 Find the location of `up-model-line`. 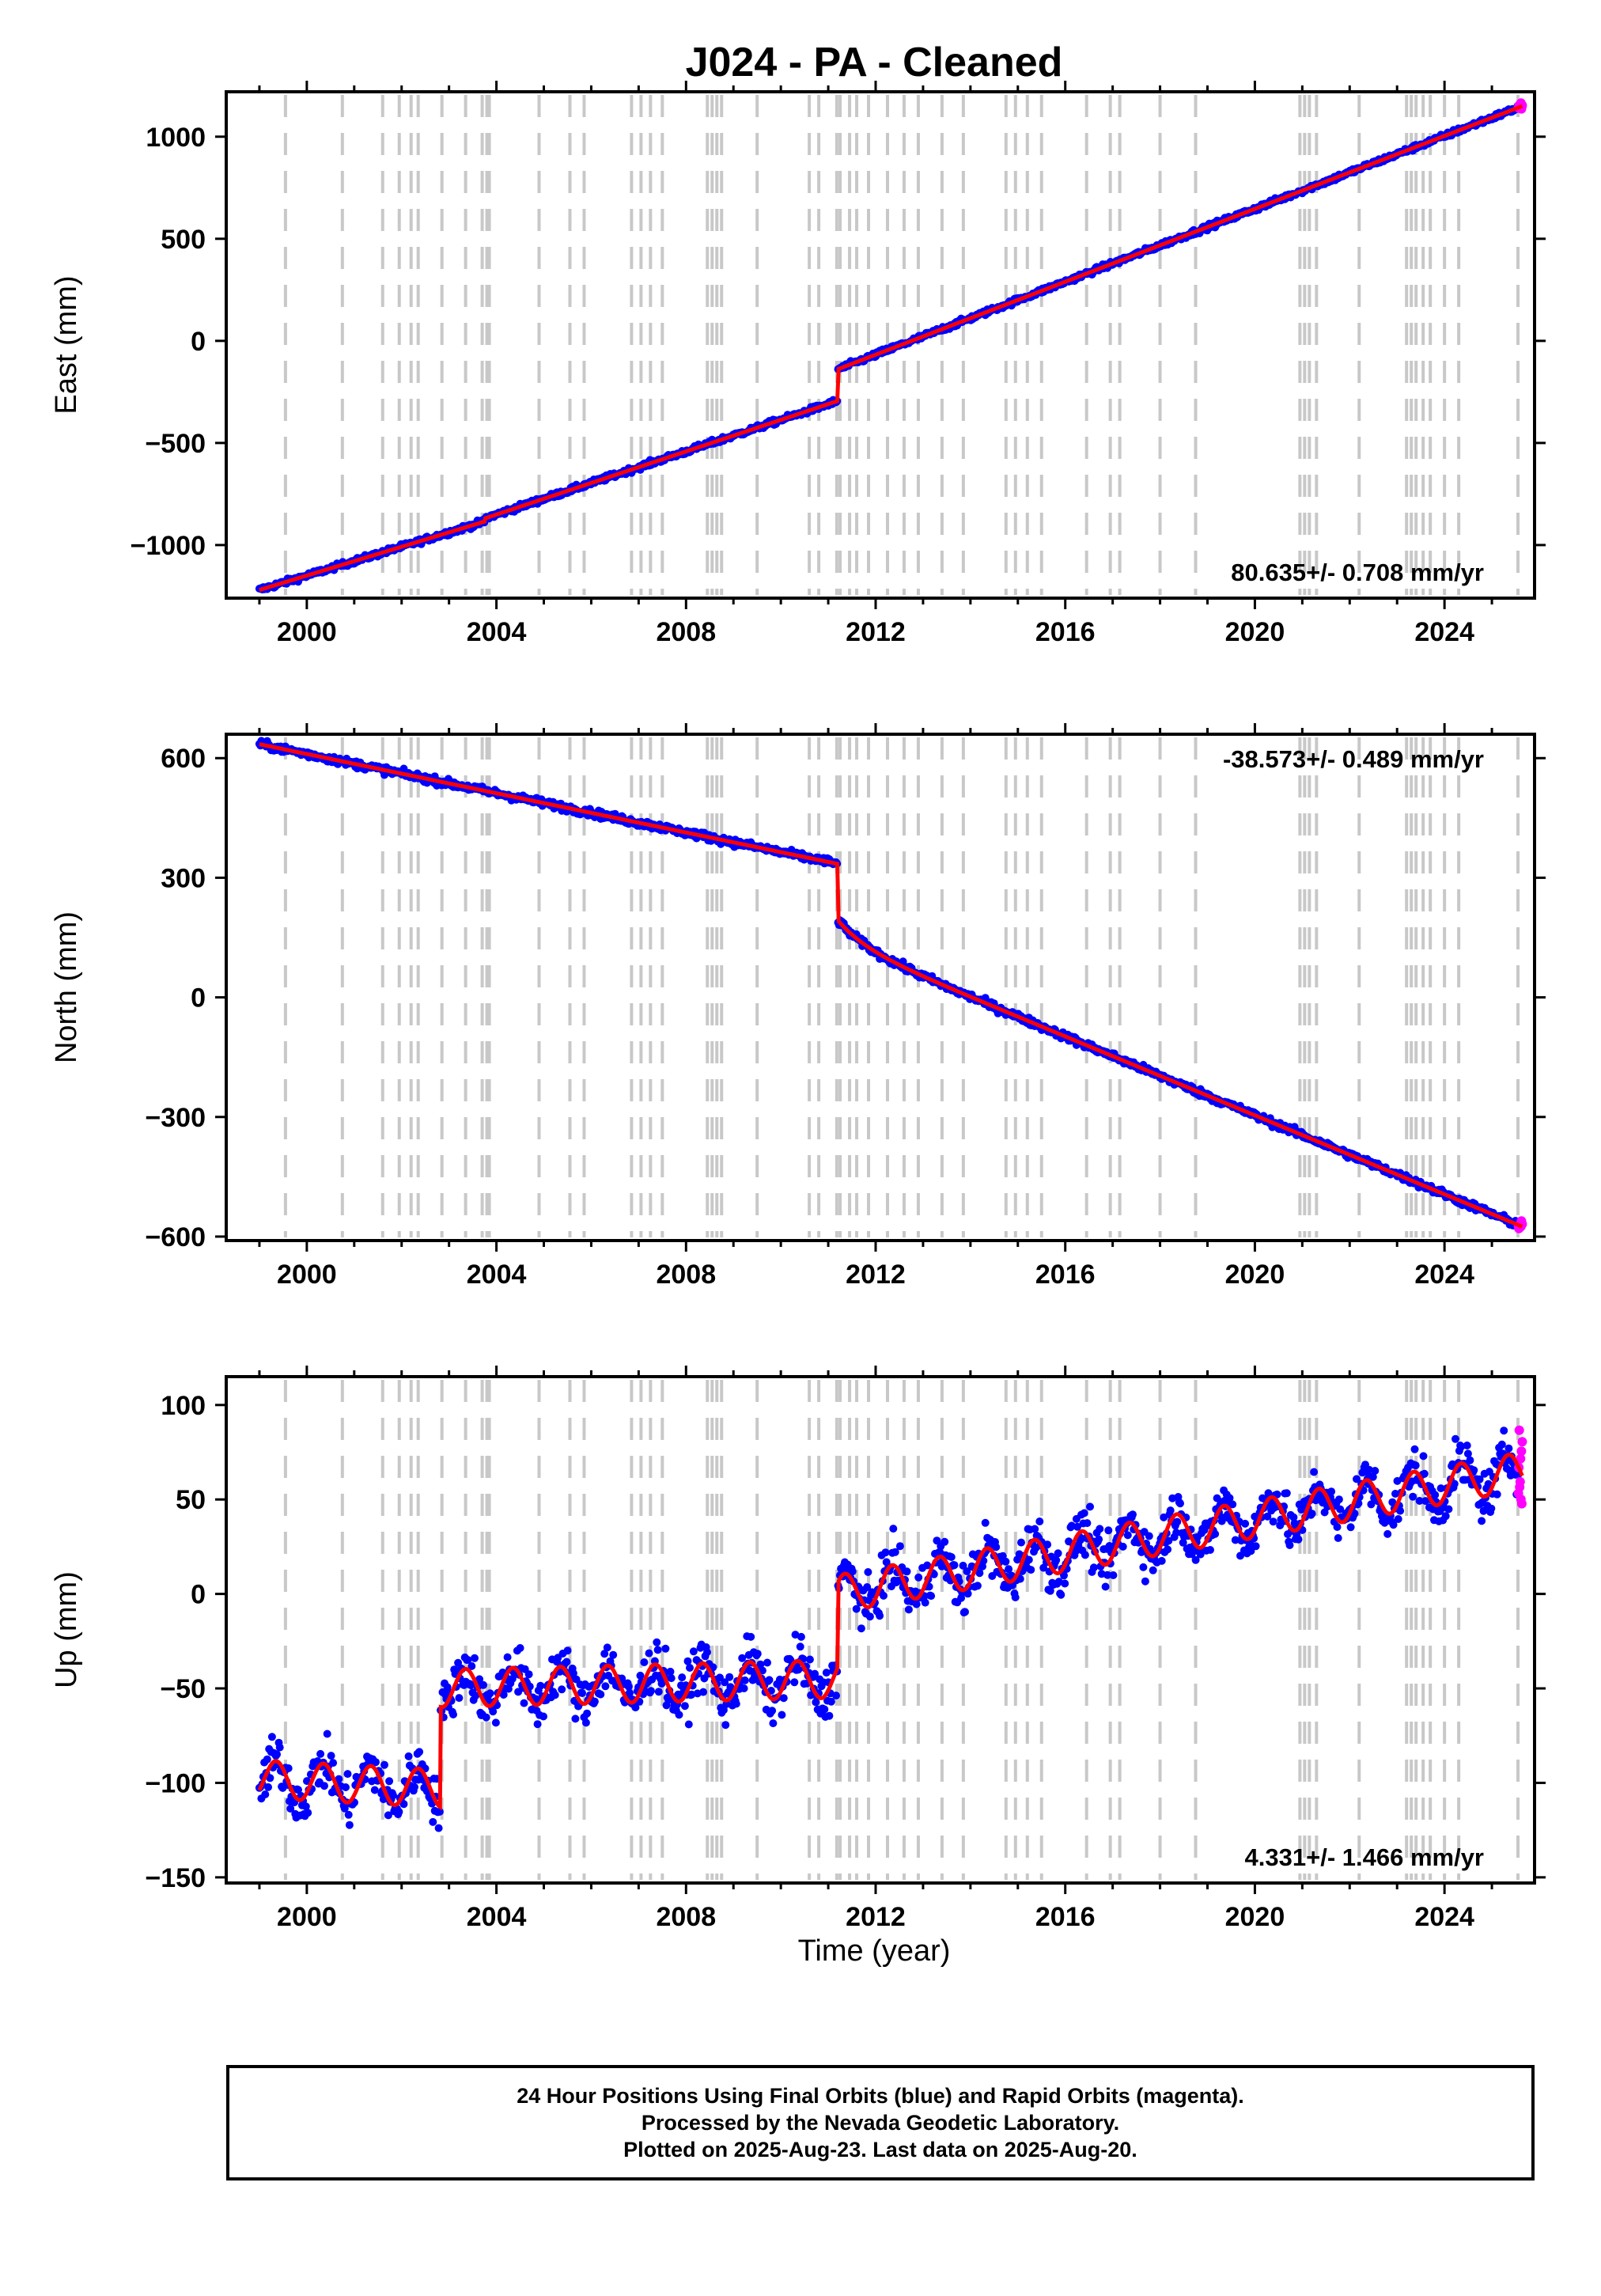

up-model-line is located at coordinates (890, 1632).